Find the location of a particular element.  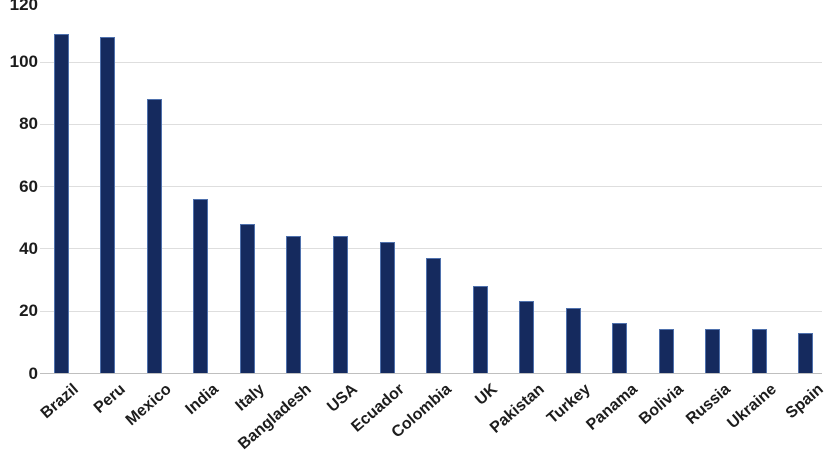

bar-italy is located at coordinates (247, 298).